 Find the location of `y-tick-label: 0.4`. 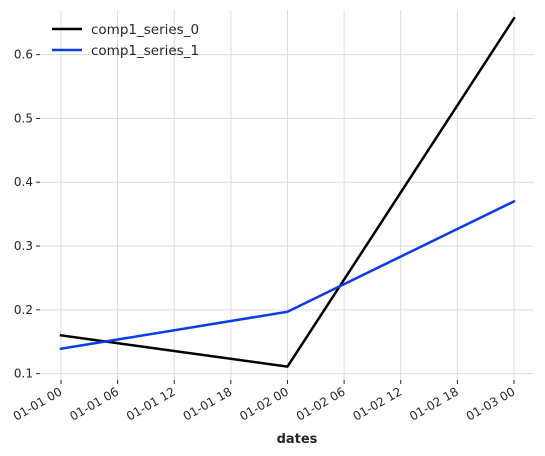

y-tick-label: 0.4 is located at coordinates (23, 182).